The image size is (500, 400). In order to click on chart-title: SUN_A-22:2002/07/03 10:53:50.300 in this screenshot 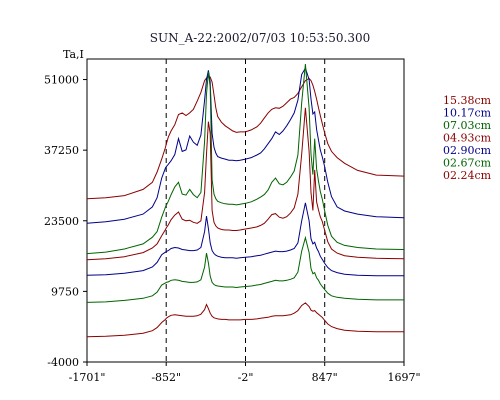, I will do `click(260, 38)`.